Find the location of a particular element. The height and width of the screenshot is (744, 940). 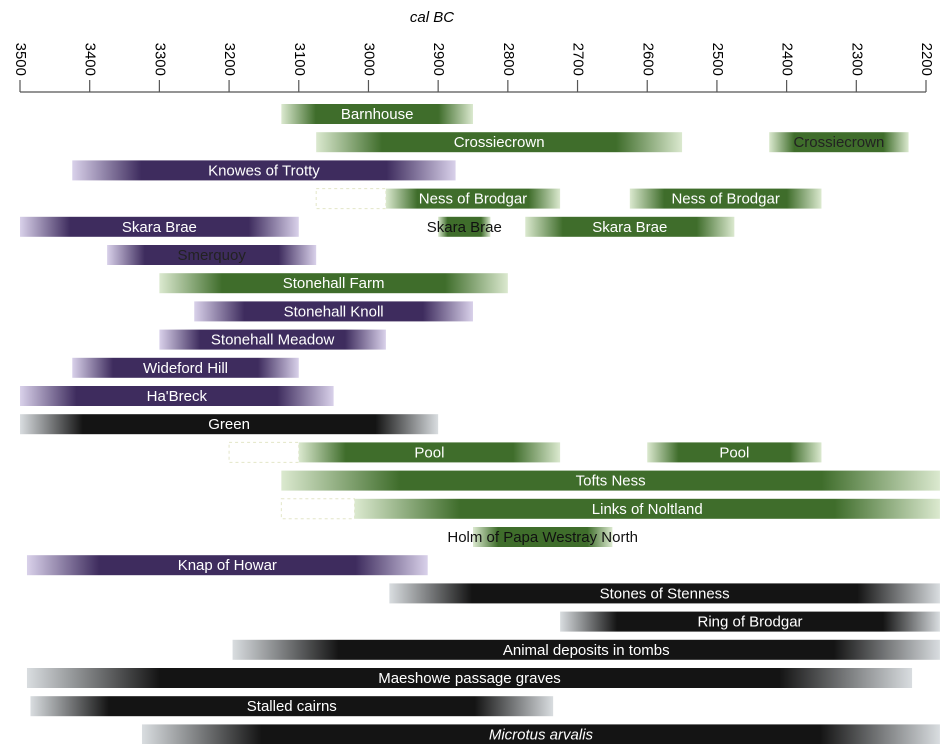

x-tick-label: 2700 is located at coordinates (578, 59).